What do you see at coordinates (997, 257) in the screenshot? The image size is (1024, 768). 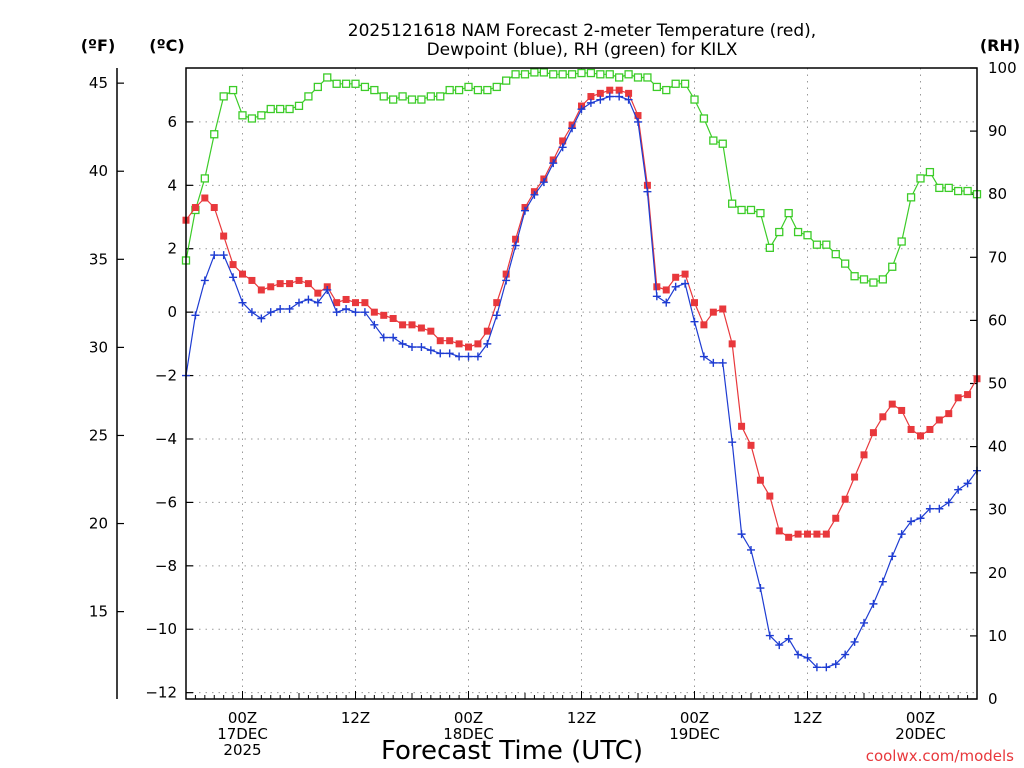 I see `rh-tick-label: 70` at bounding box center [997, 257].